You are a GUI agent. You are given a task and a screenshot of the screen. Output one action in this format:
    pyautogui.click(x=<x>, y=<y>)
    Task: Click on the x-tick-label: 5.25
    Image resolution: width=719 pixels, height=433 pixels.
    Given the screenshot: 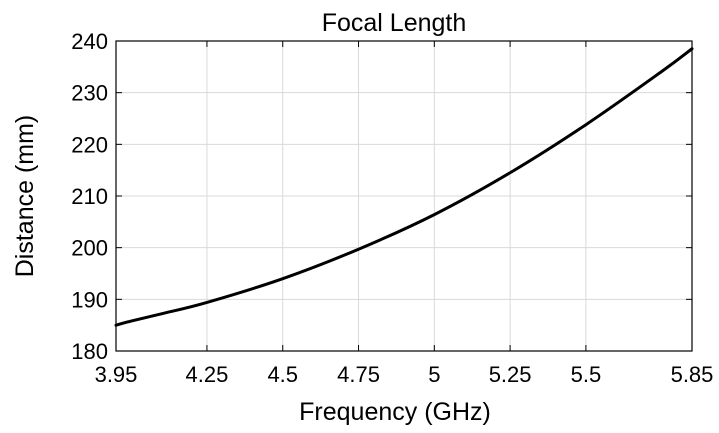 What is the action you would take?
    pyautogui.click(x=510, y=374)
    